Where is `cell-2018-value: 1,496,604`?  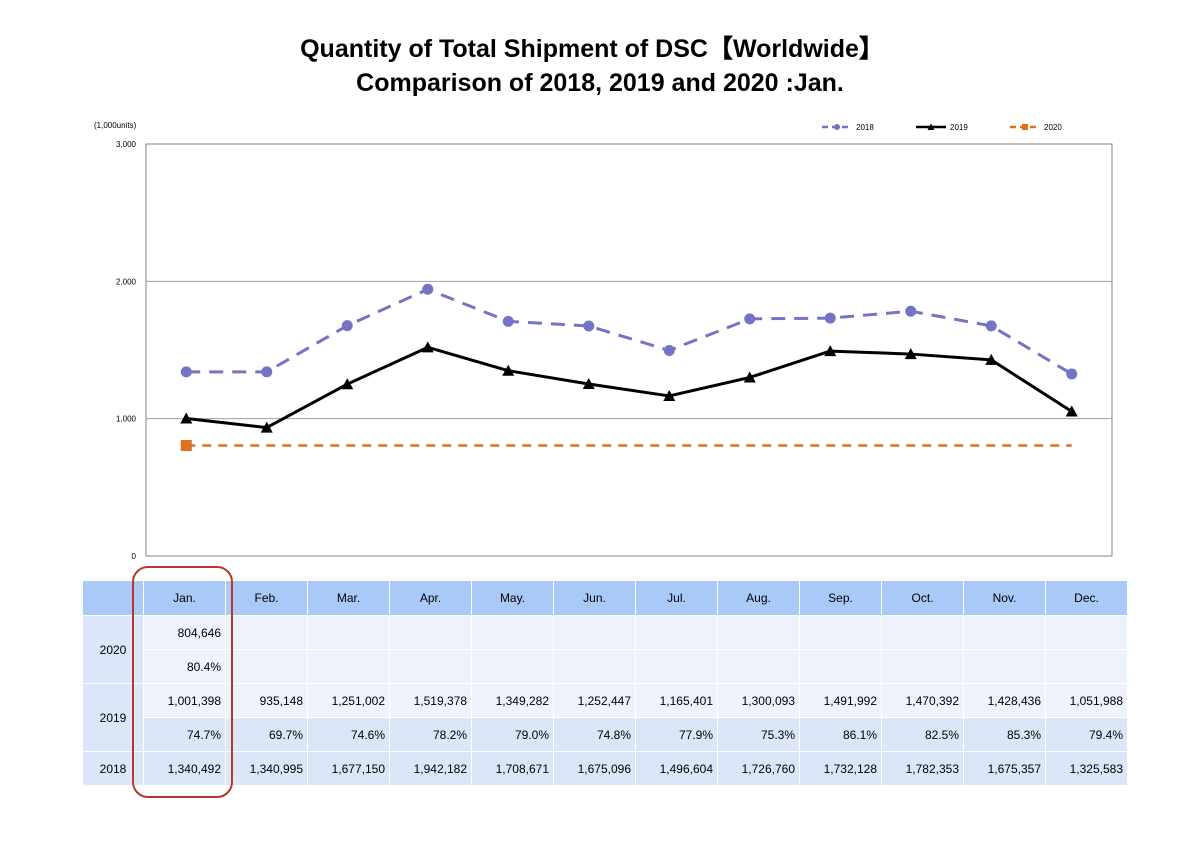 cell-2018-value: 1,496,604 is located at coordinates (676, 768).